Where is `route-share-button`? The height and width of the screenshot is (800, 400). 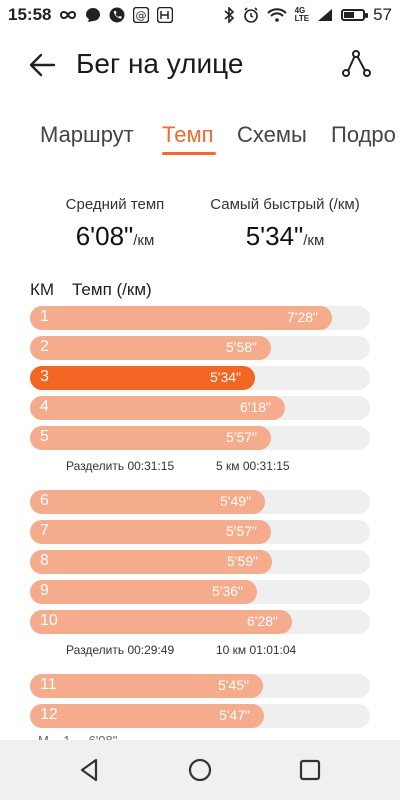 route-share-button is located at coordinates (356, 64).